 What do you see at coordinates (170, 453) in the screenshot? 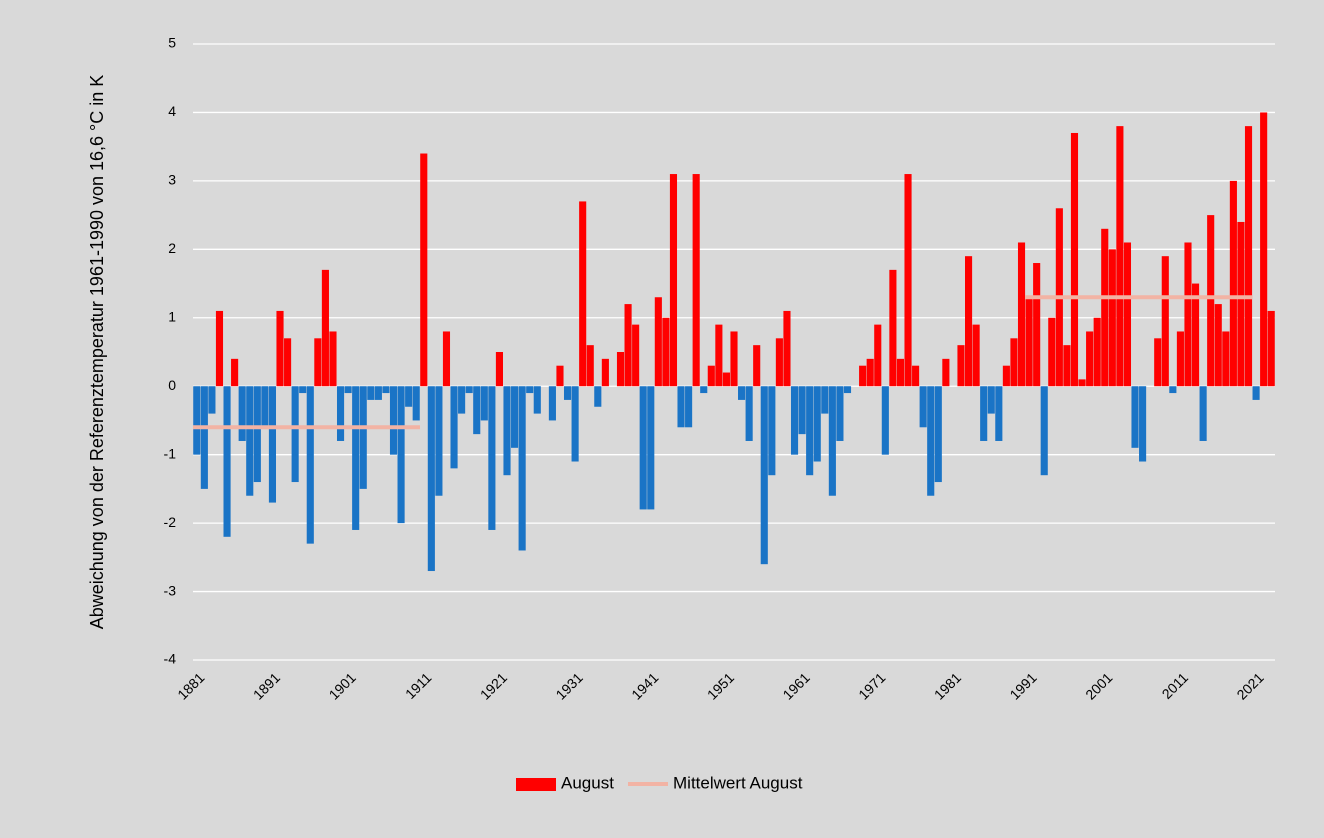
I see `y-tick-label: -1` at bounding box center [170, 453].